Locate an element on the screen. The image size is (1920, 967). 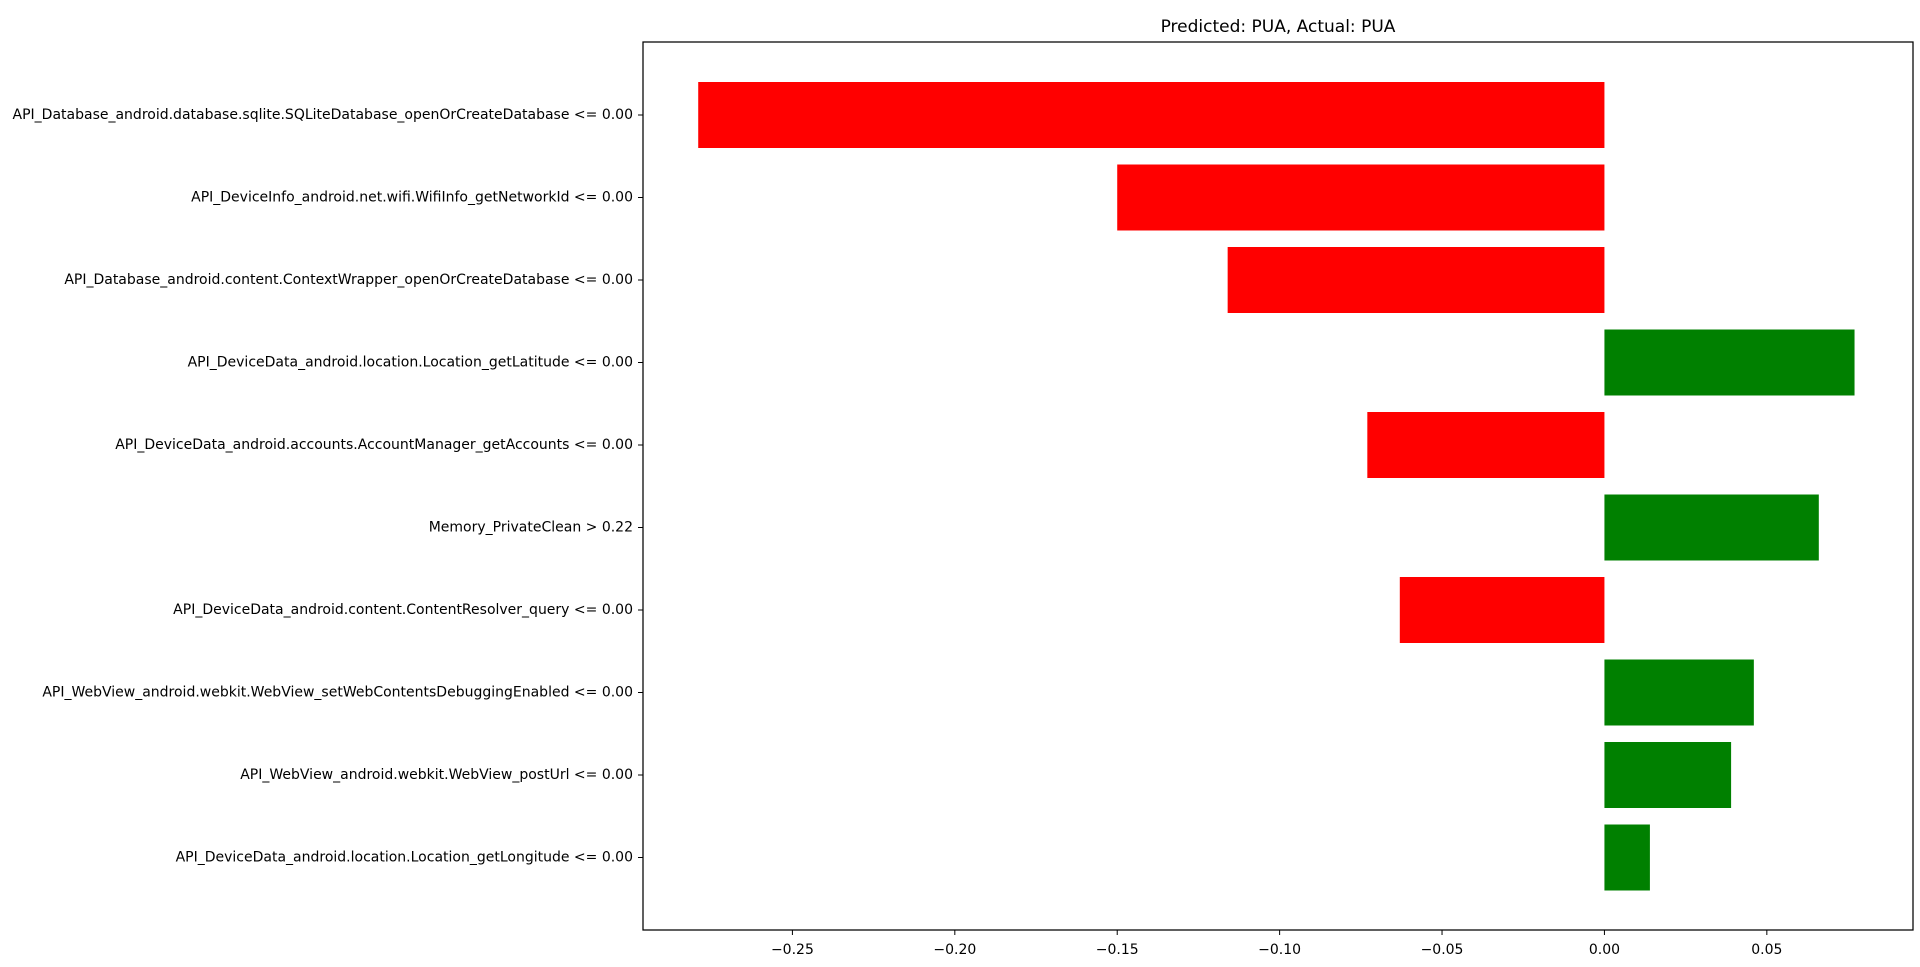
x-tick-label: −0.10 is located at coordinates (1279, 950).